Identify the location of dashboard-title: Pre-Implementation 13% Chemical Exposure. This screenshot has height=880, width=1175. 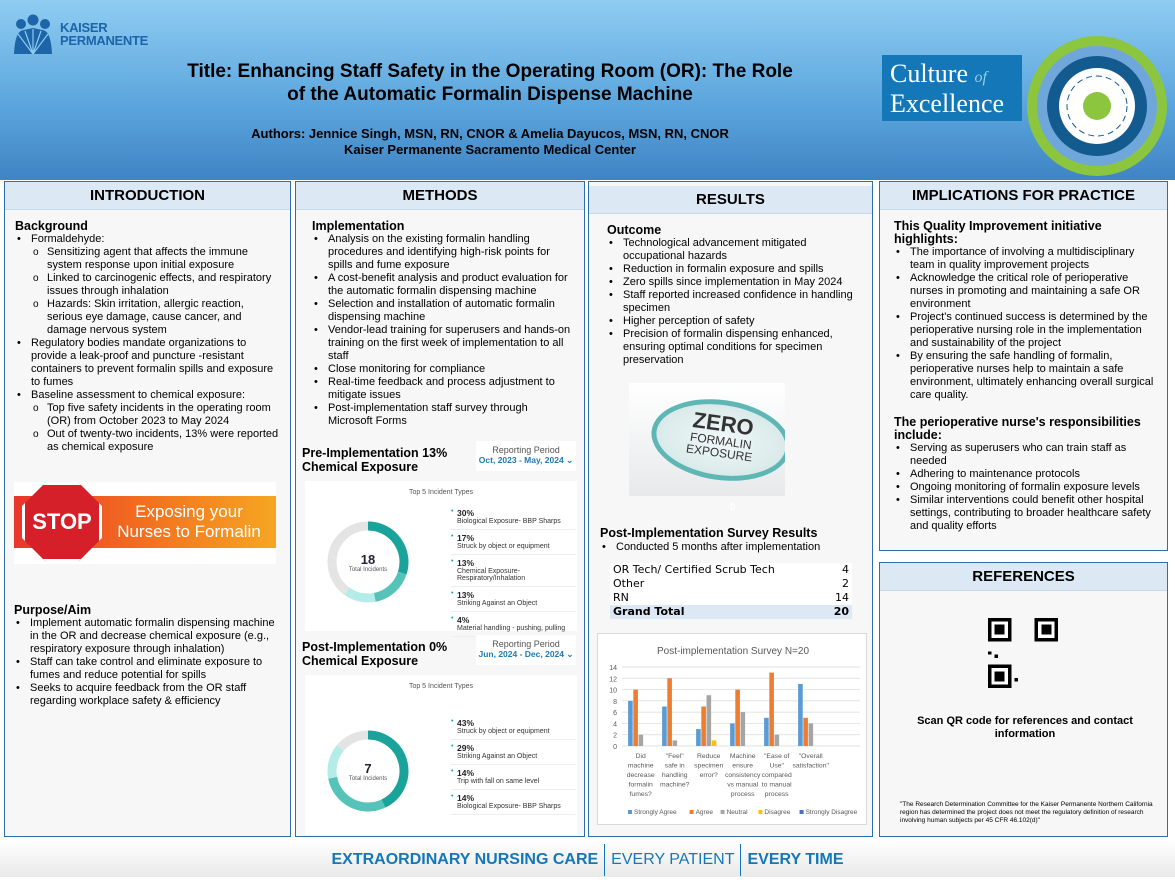
(387, 460).